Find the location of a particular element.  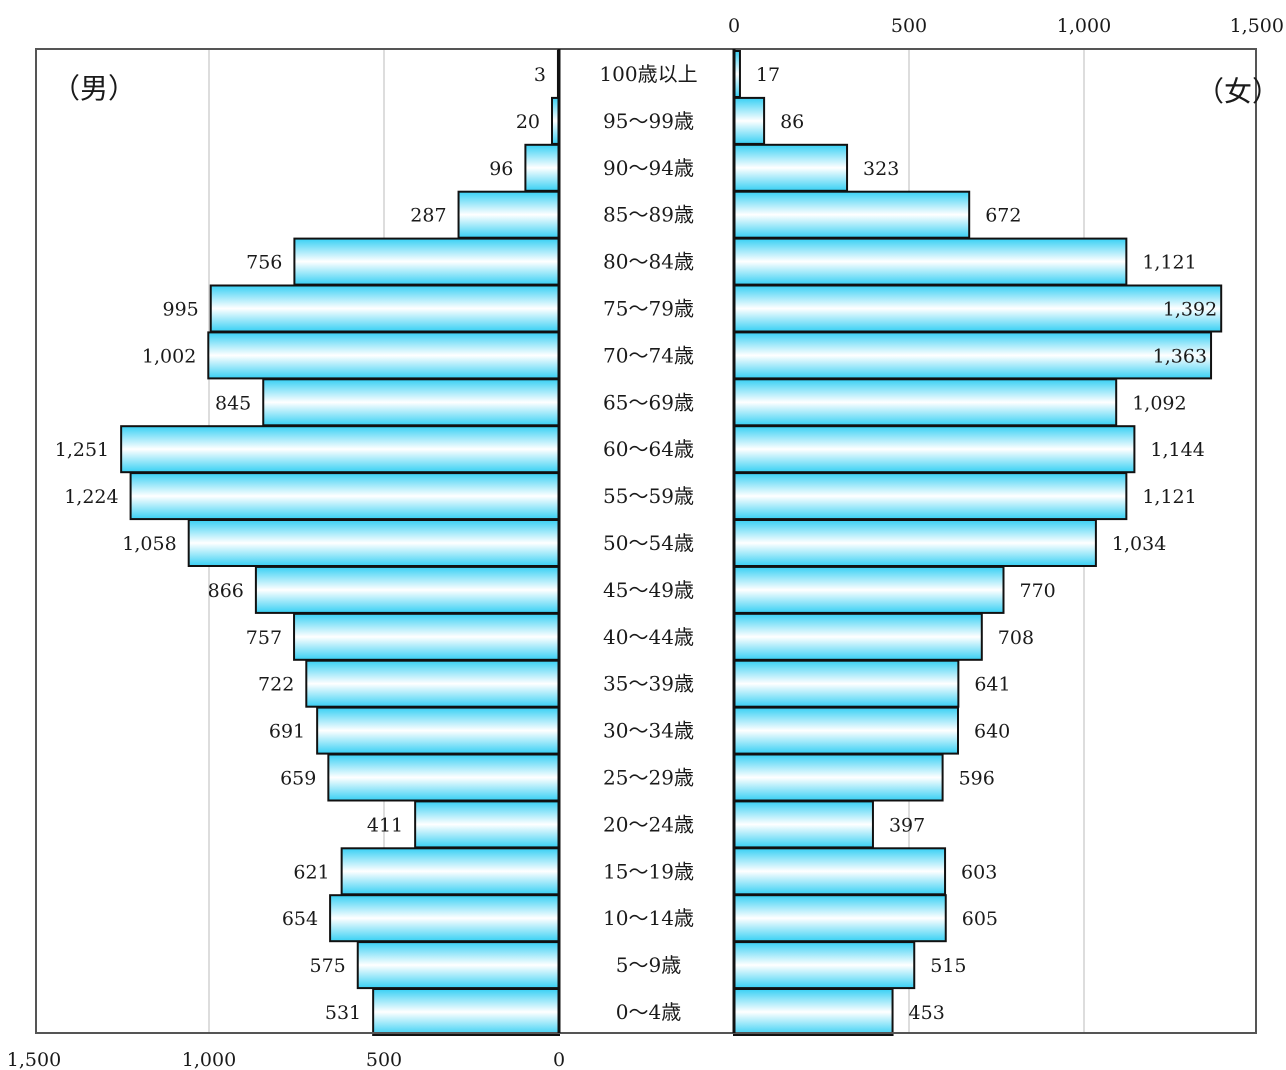

axes is located at coordinates (646, 541).